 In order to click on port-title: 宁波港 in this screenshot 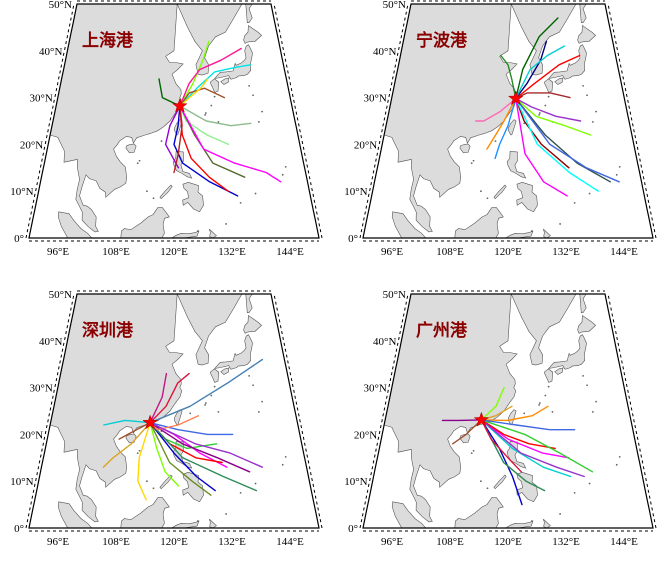, I will do `click(442, 40)`.